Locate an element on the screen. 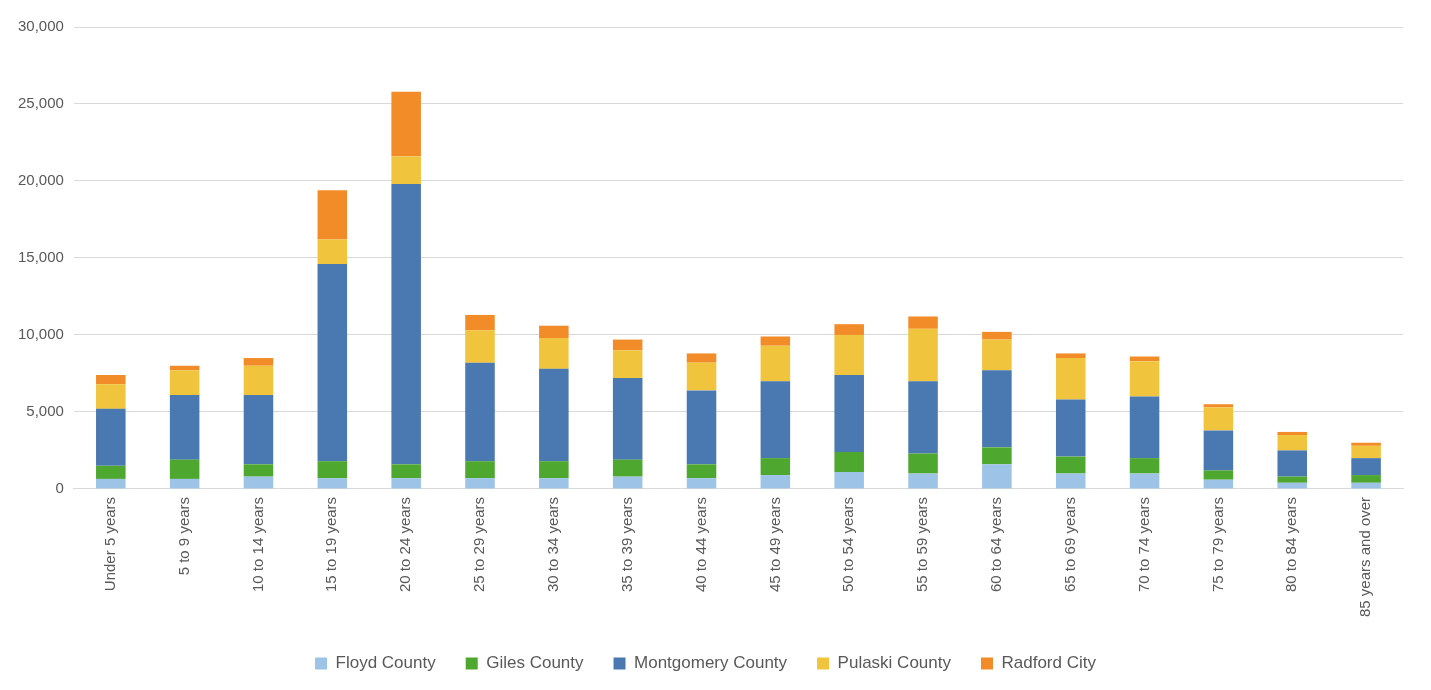 Image resolution: width=1431 pixels, height=690 pixels. y-tick-label: 30,000 is located at coordinates (40, 26).